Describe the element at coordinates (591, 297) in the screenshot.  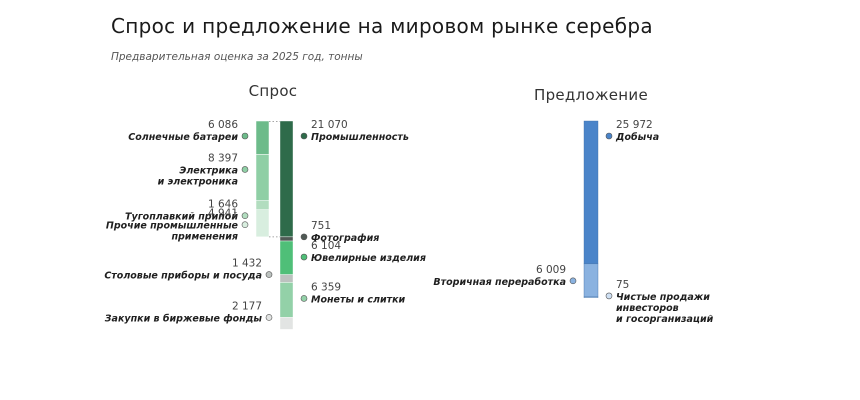
I see `supply-bar-чистые-продажи-инвесторов-и-госорганизаций` at that location.